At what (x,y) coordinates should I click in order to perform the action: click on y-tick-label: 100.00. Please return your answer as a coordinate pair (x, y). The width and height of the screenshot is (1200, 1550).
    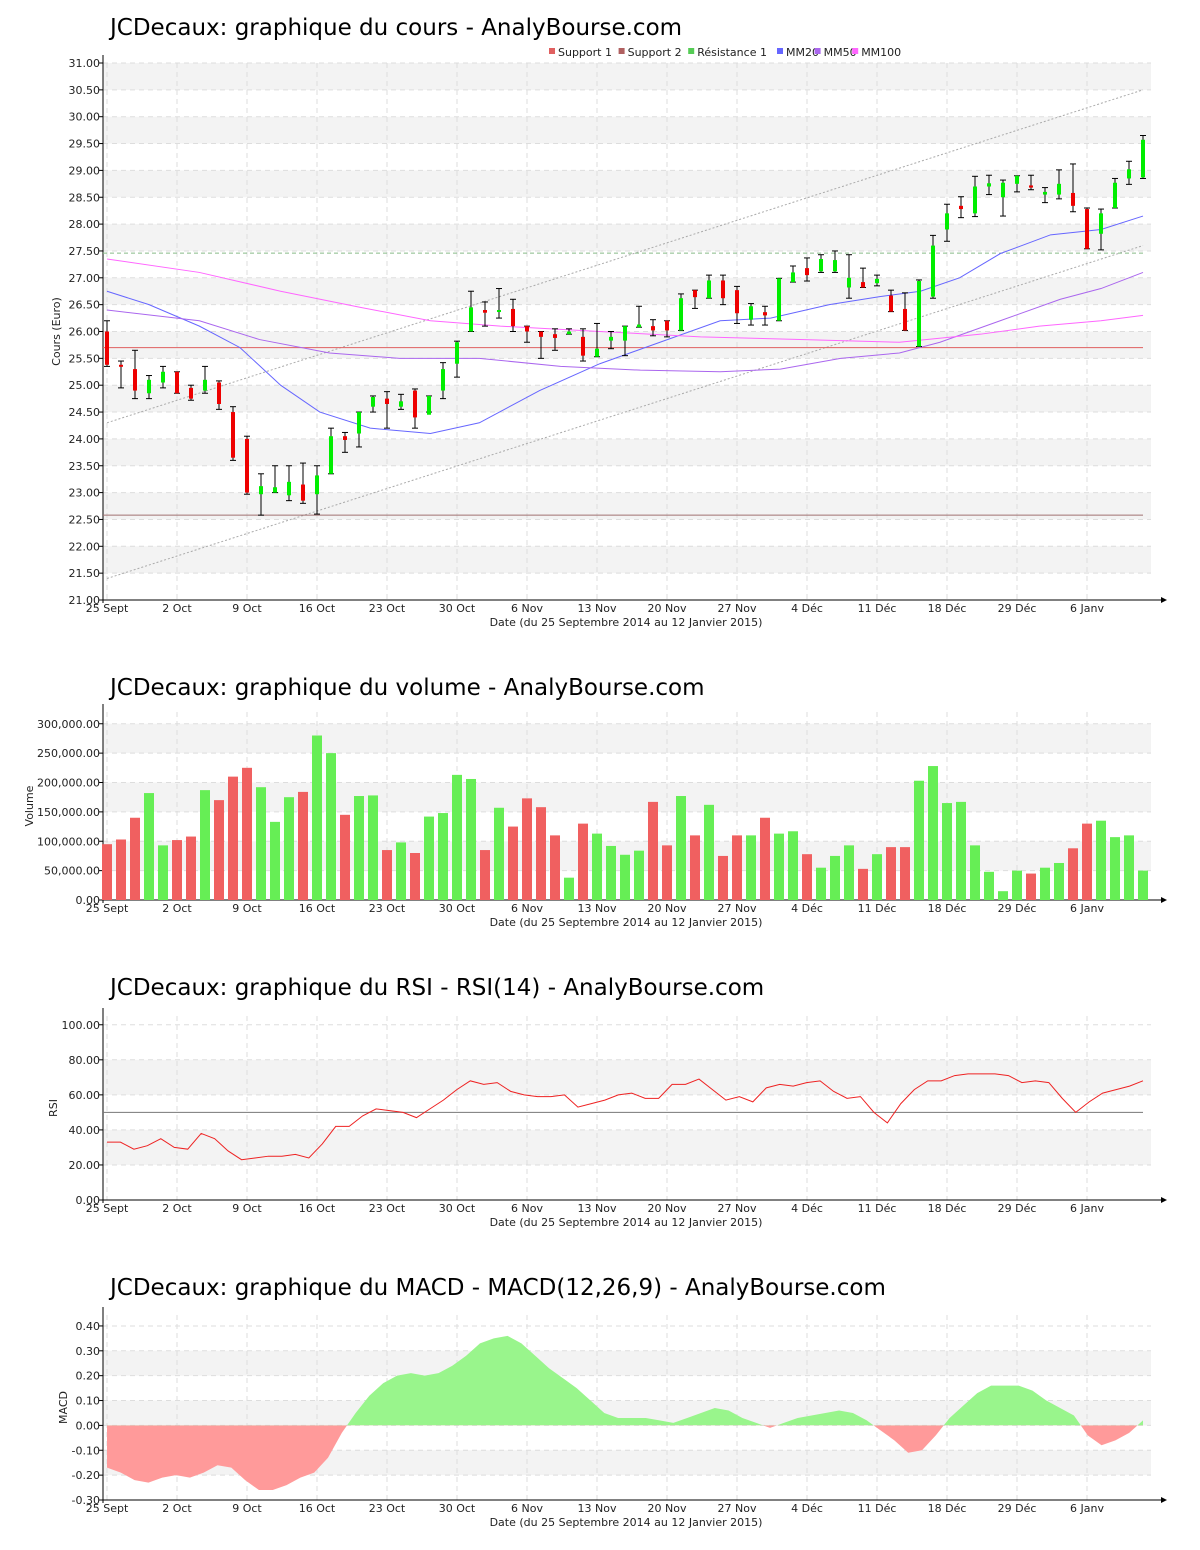
    Looking at the image, I should click on (81, 1025).